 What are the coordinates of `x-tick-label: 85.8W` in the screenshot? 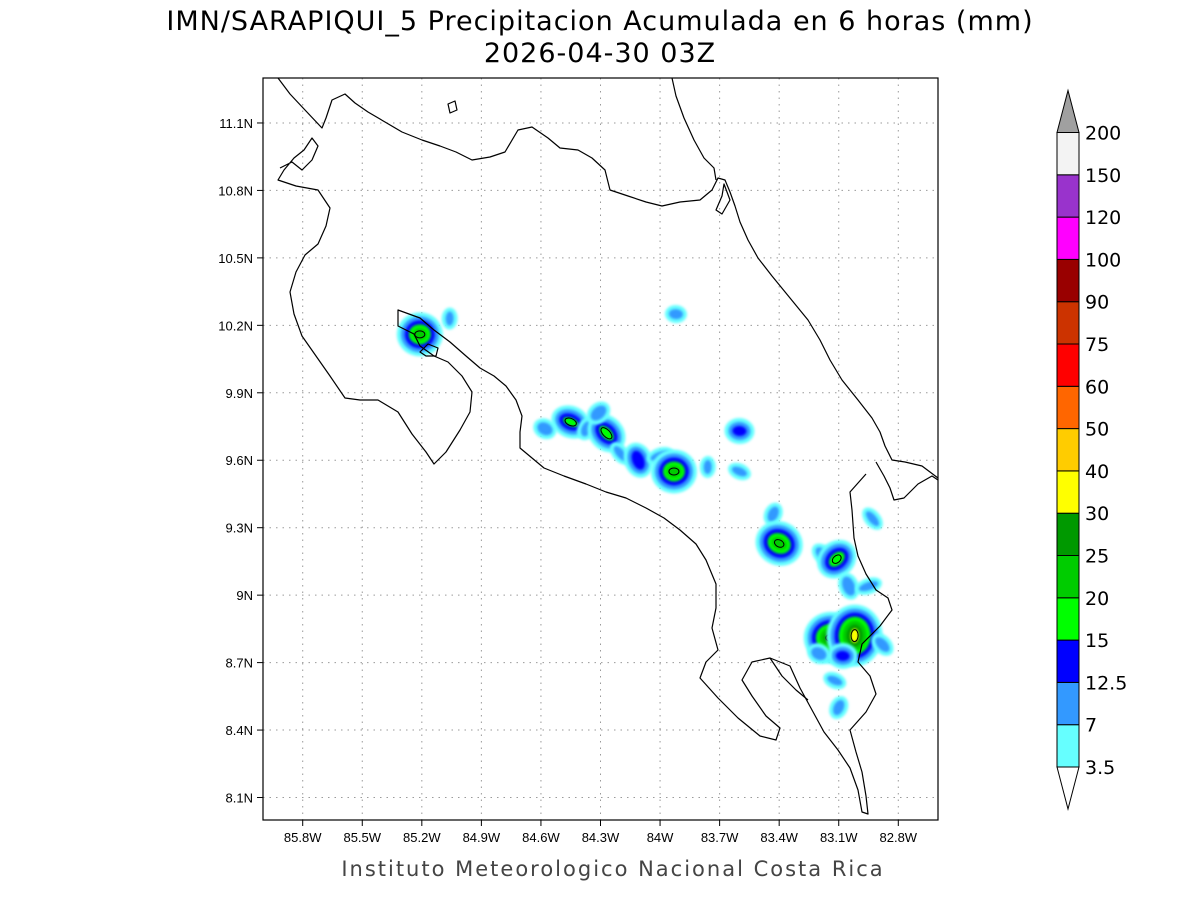 It's located at (303, 837).